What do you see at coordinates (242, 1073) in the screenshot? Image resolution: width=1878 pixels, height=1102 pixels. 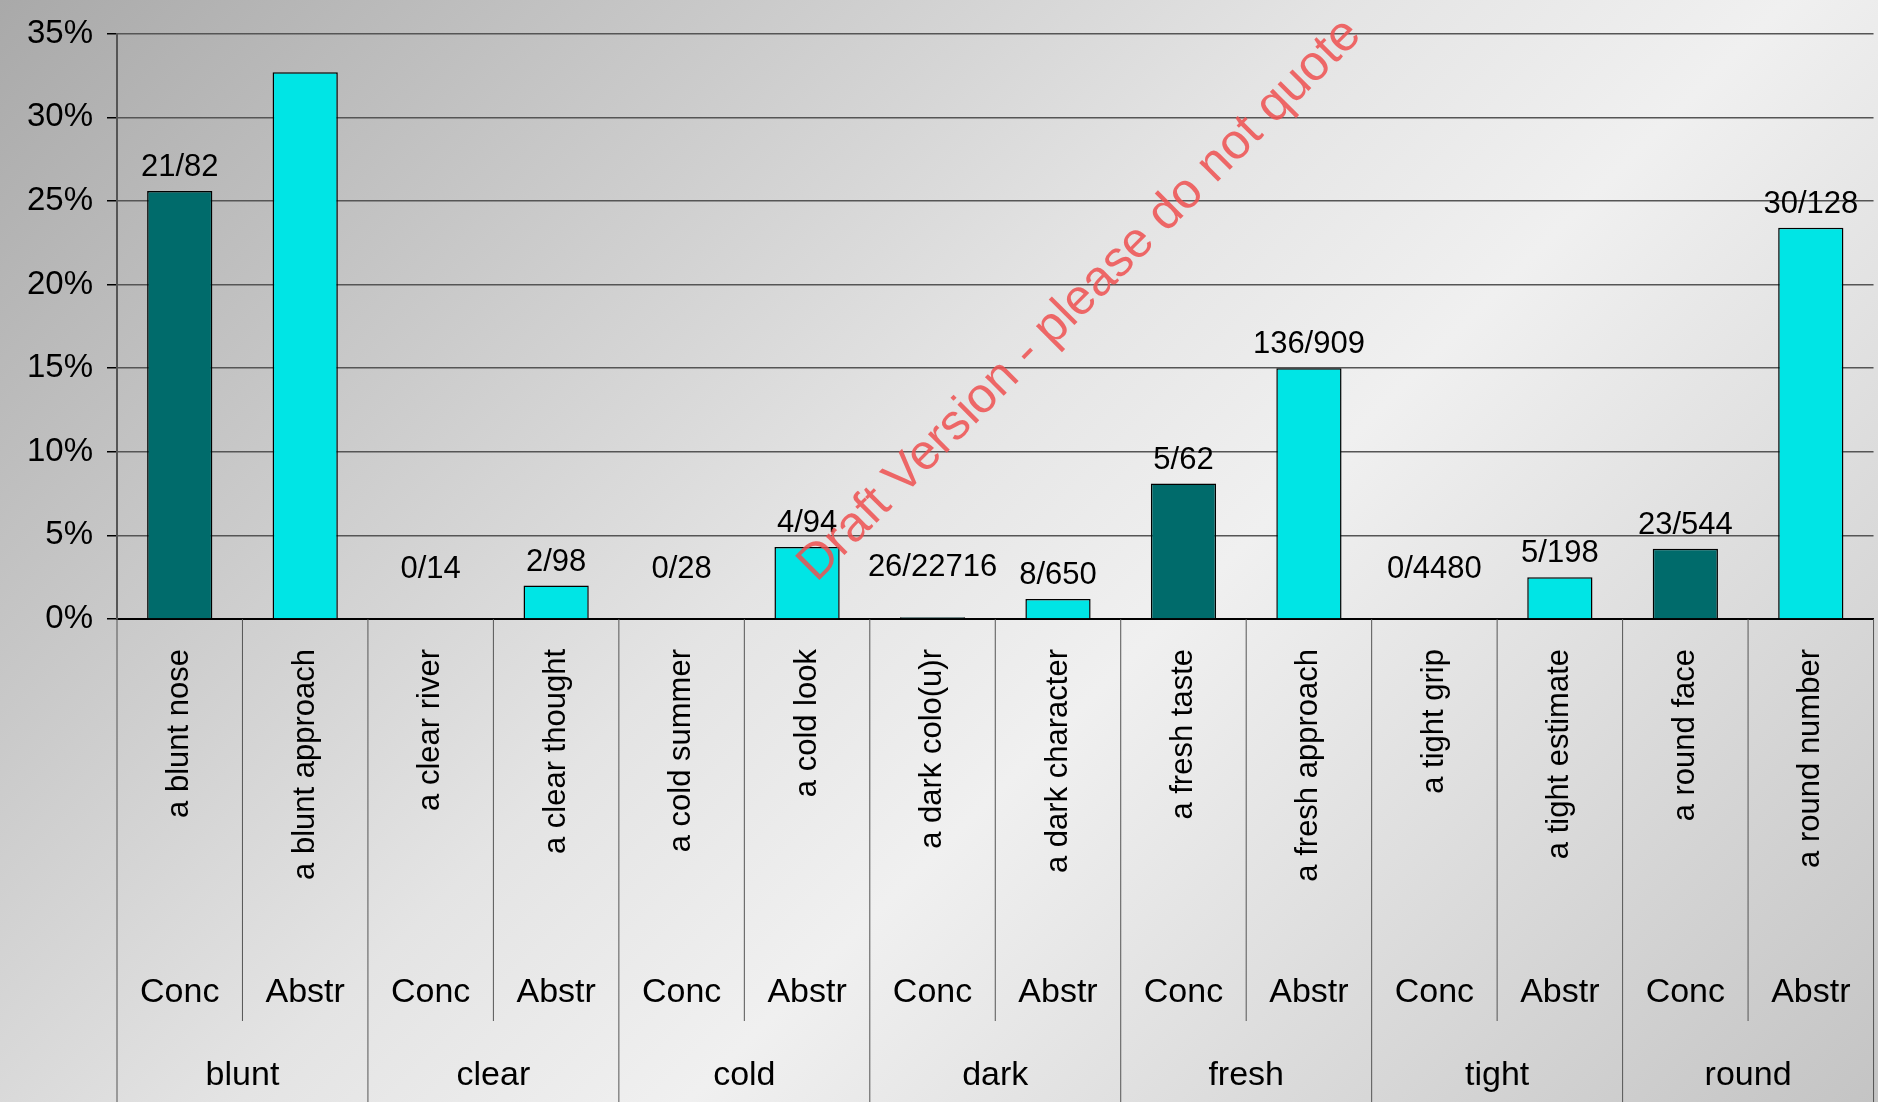 I see `text: blunt` at bounding box center [242, 1073].